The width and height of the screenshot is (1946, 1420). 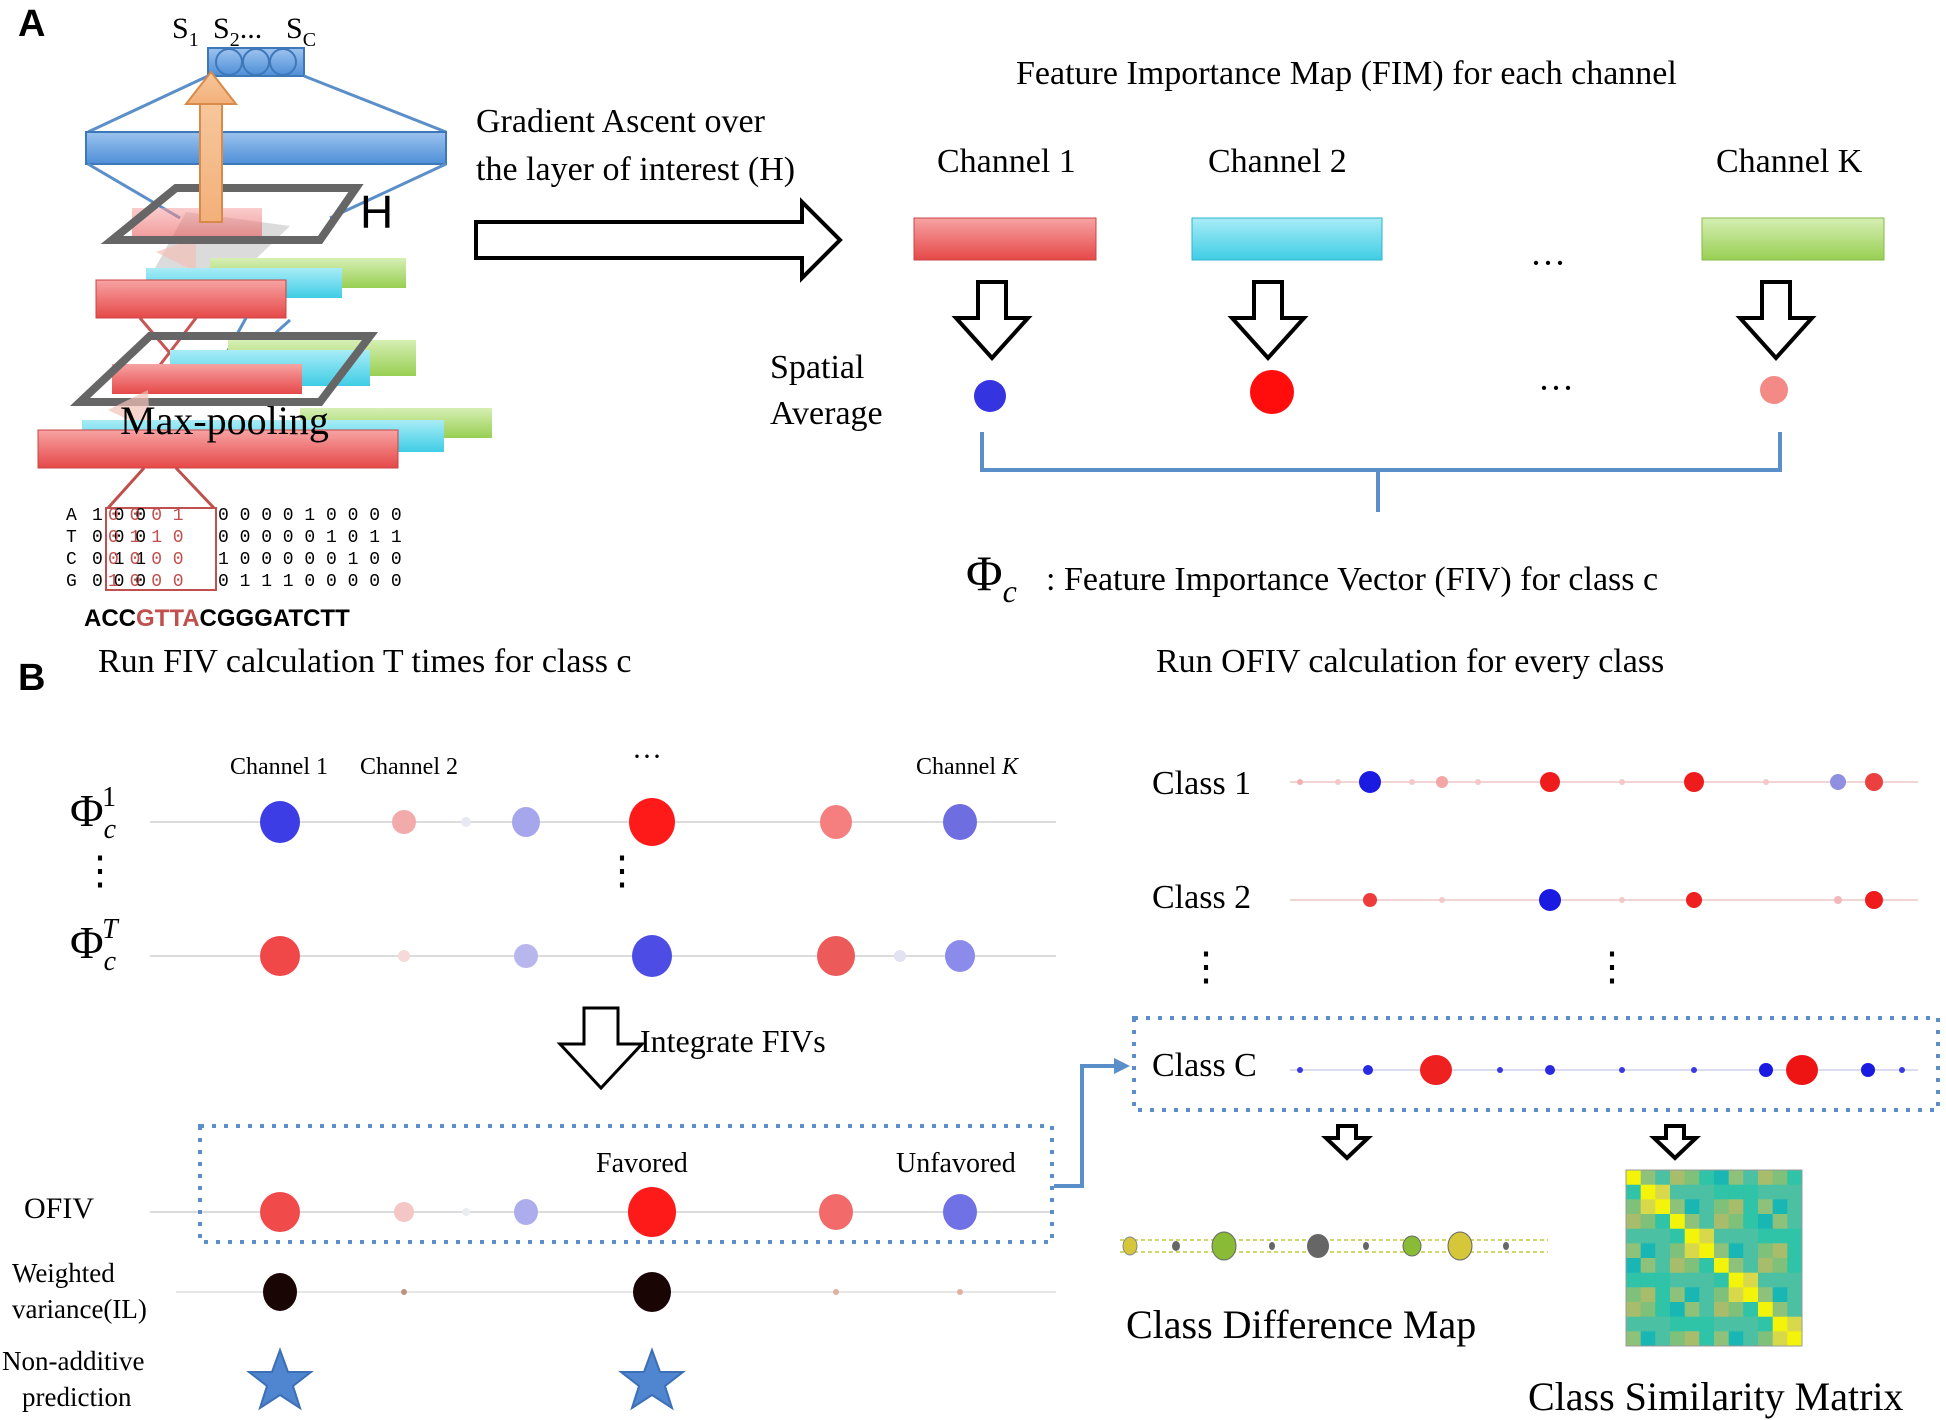 I want to click on channel-1-label: Channel 1, so click(x=1006, y=161).